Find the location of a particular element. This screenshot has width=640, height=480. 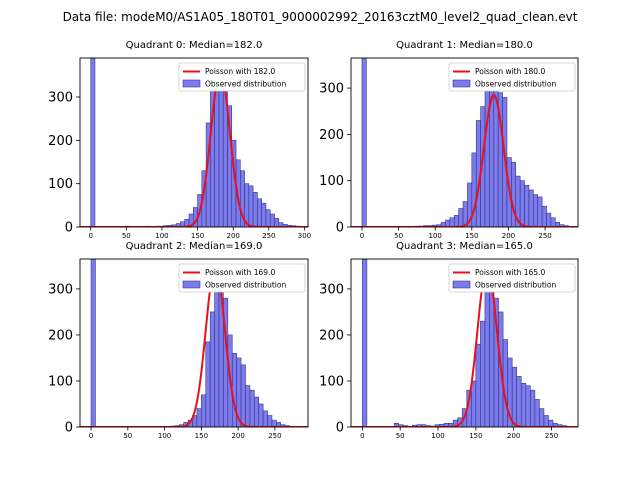

legend: Poisson with 180.0 Observed distribution is located at coordinates (512, 77).